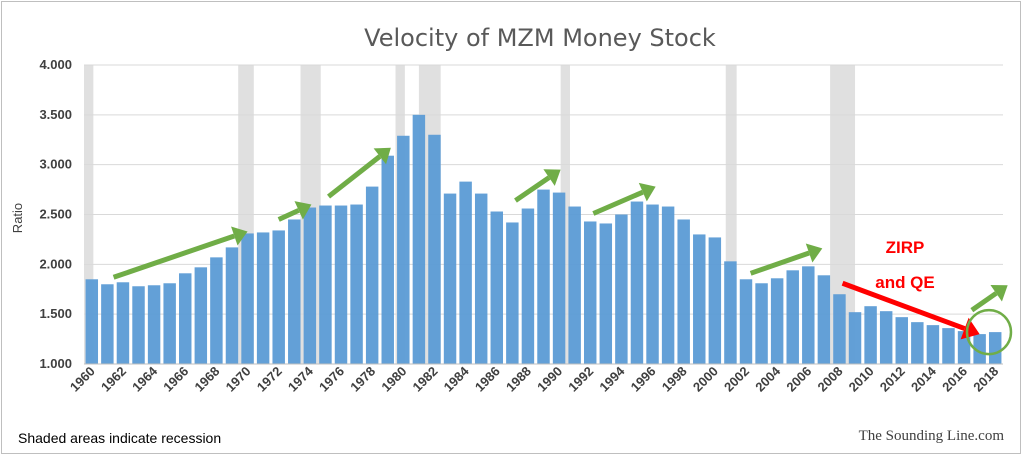 The height and width of the screenshot is (457, 1024). I want to click on bar-1995, so click(637, 282).